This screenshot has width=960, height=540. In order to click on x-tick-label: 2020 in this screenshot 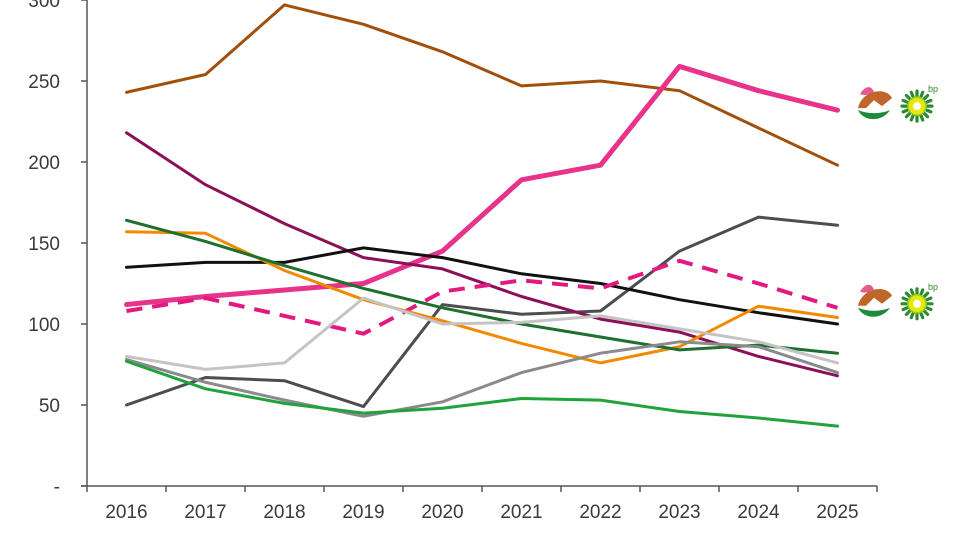, I will do `click(442, 512)`.